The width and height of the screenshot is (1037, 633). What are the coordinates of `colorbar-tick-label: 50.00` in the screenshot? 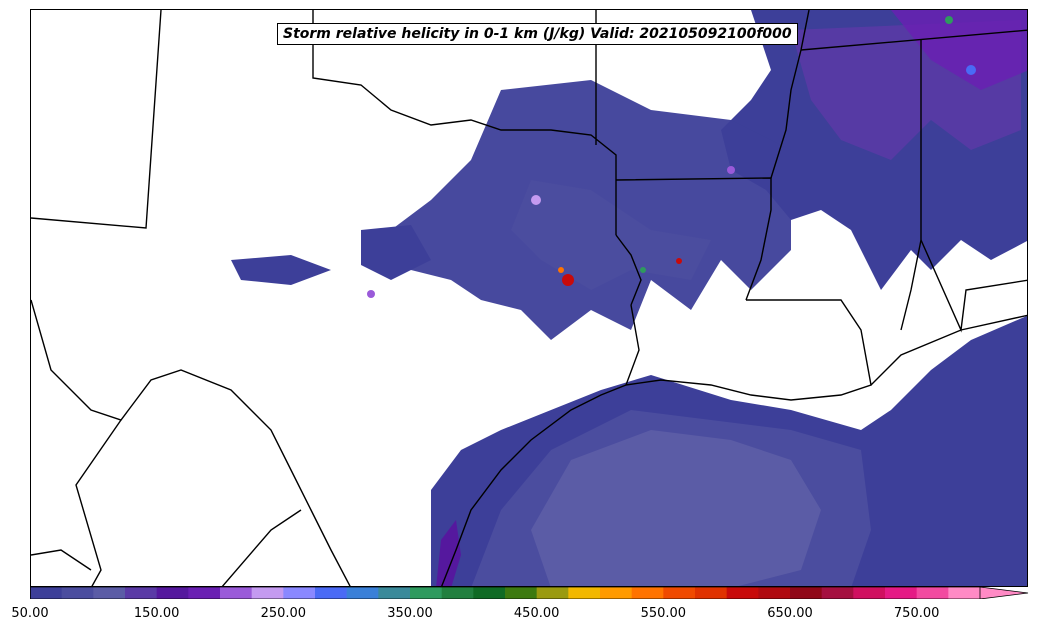 It's located at (30, 613).